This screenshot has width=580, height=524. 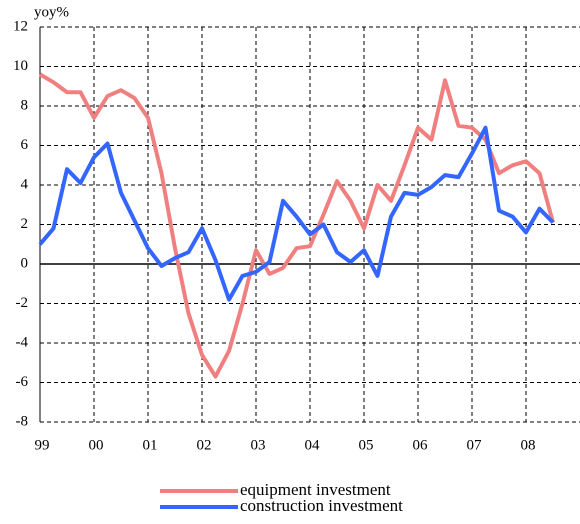 I want to click on x-tick-label: 03, so click(x=258, y=445).